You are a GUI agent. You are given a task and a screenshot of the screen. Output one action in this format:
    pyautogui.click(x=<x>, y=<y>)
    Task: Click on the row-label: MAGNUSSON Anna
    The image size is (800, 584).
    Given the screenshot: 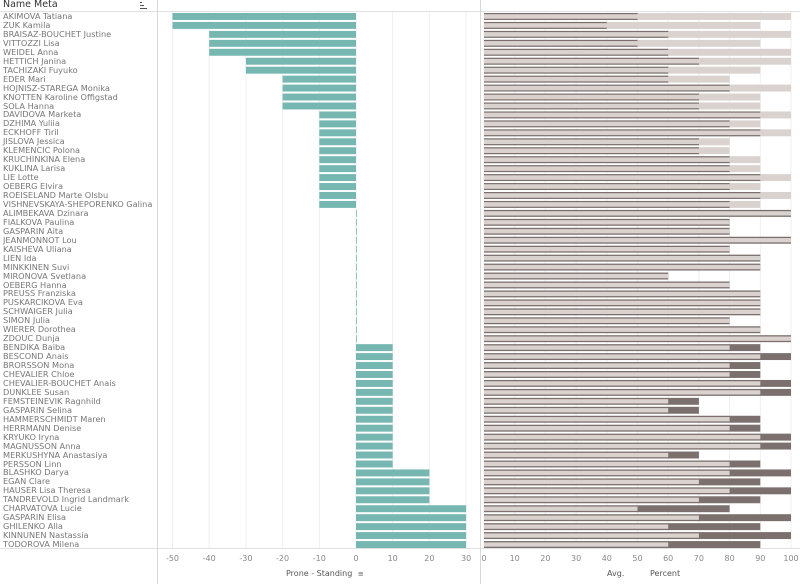 What is the action you would take?
    pyautogui.click(x=42, y=445)
    